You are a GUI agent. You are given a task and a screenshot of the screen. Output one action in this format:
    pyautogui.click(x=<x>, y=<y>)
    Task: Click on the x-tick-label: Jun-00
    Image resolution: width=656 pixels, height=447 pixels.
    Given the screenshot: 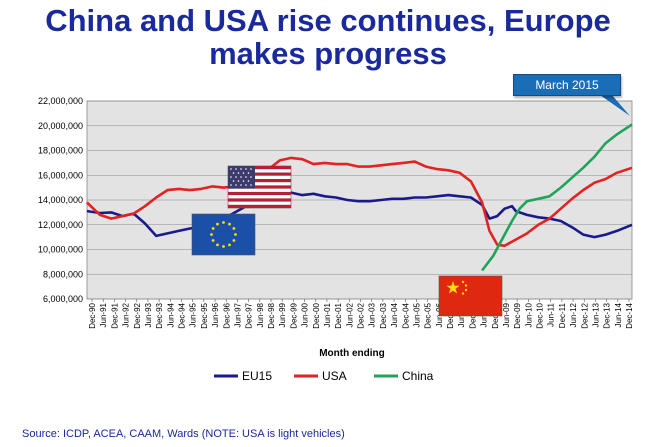 What is the action you would take?
    pyautogui.click(x=305, y=314)
    